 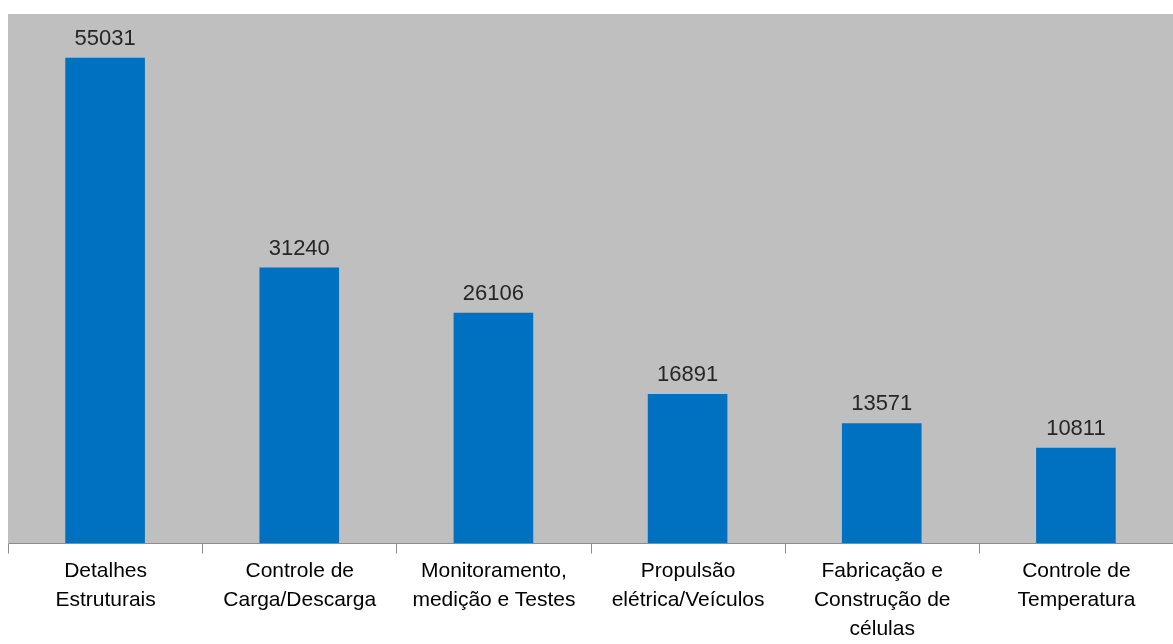 What do you see at coordinates (493, 292) in the screenshot?
I see `data-label: 26106` at bounding box center [493, 292].